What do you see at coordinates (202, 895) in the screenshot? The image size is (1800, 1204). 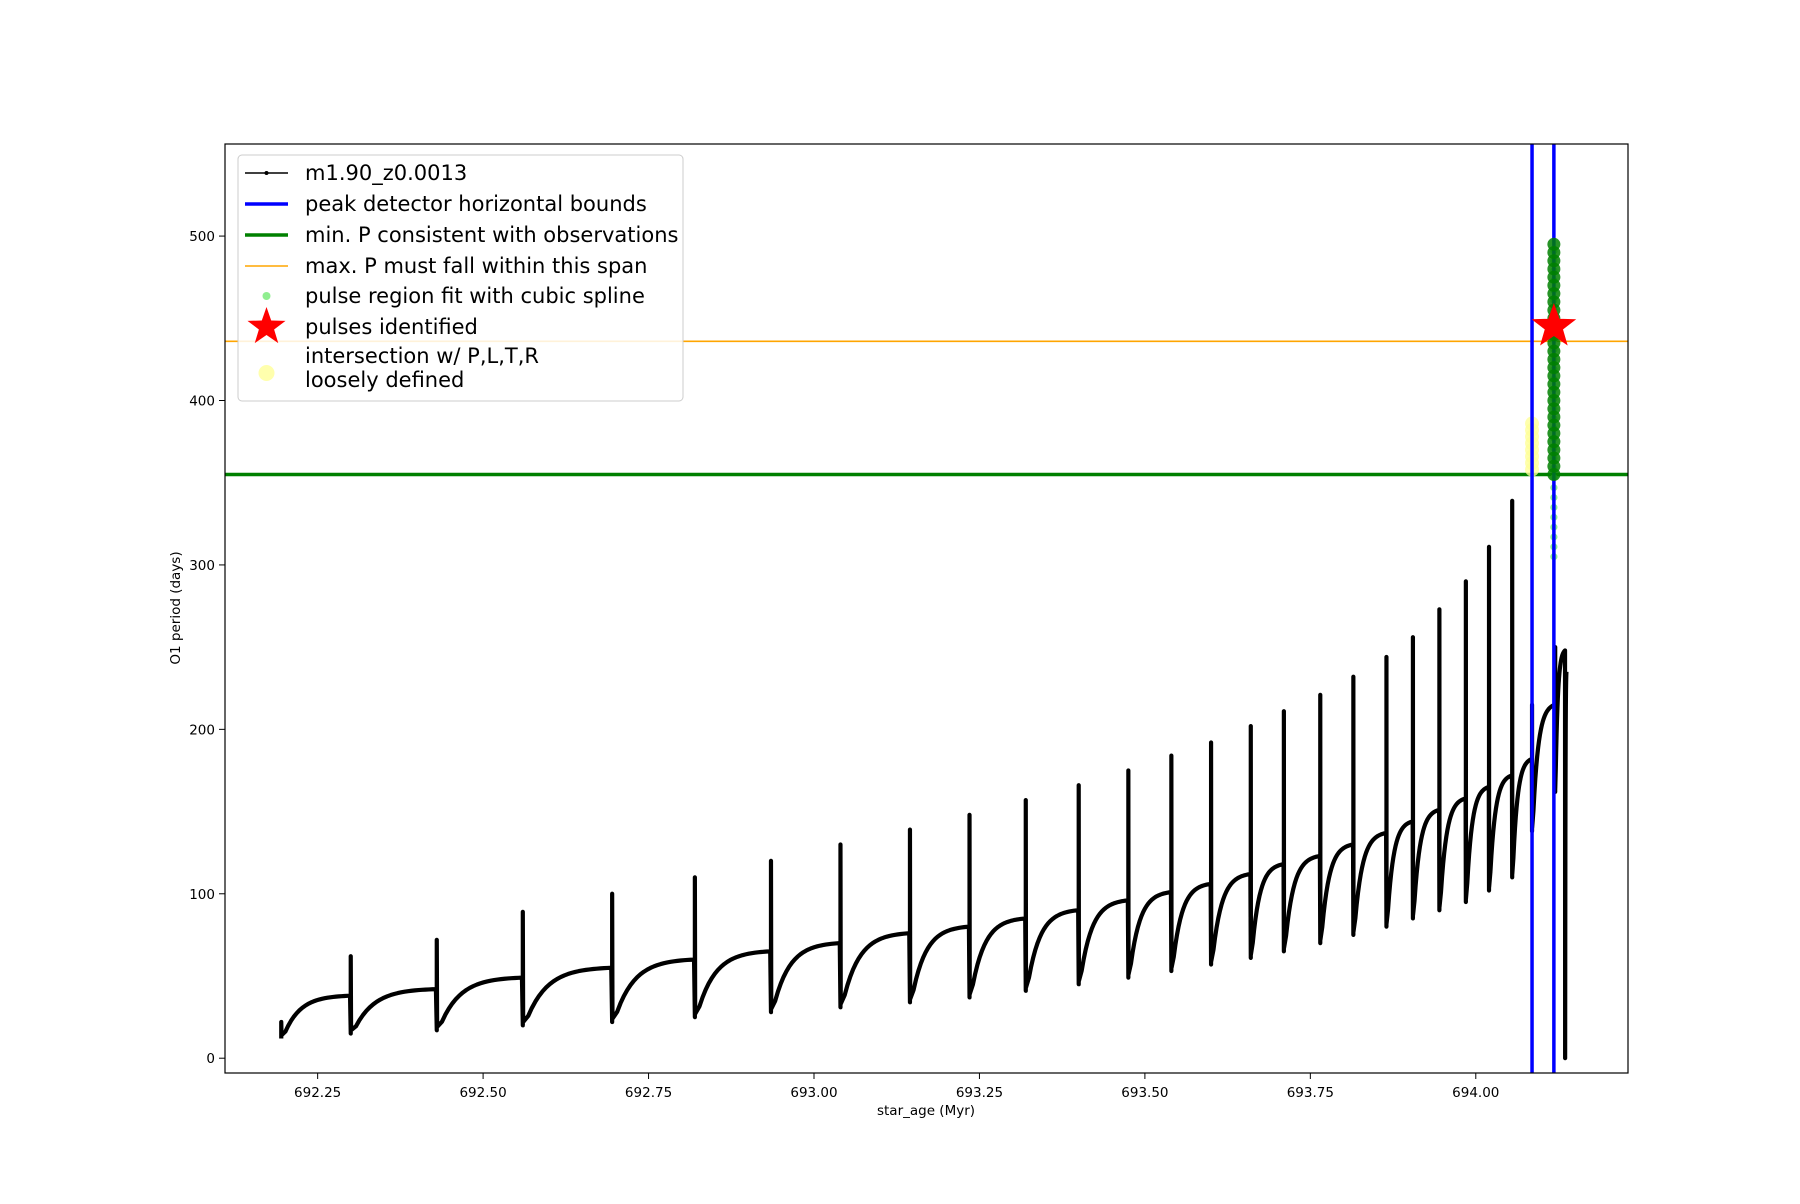 I see `y-tick-label: 100` at bounding box center [202, 895].